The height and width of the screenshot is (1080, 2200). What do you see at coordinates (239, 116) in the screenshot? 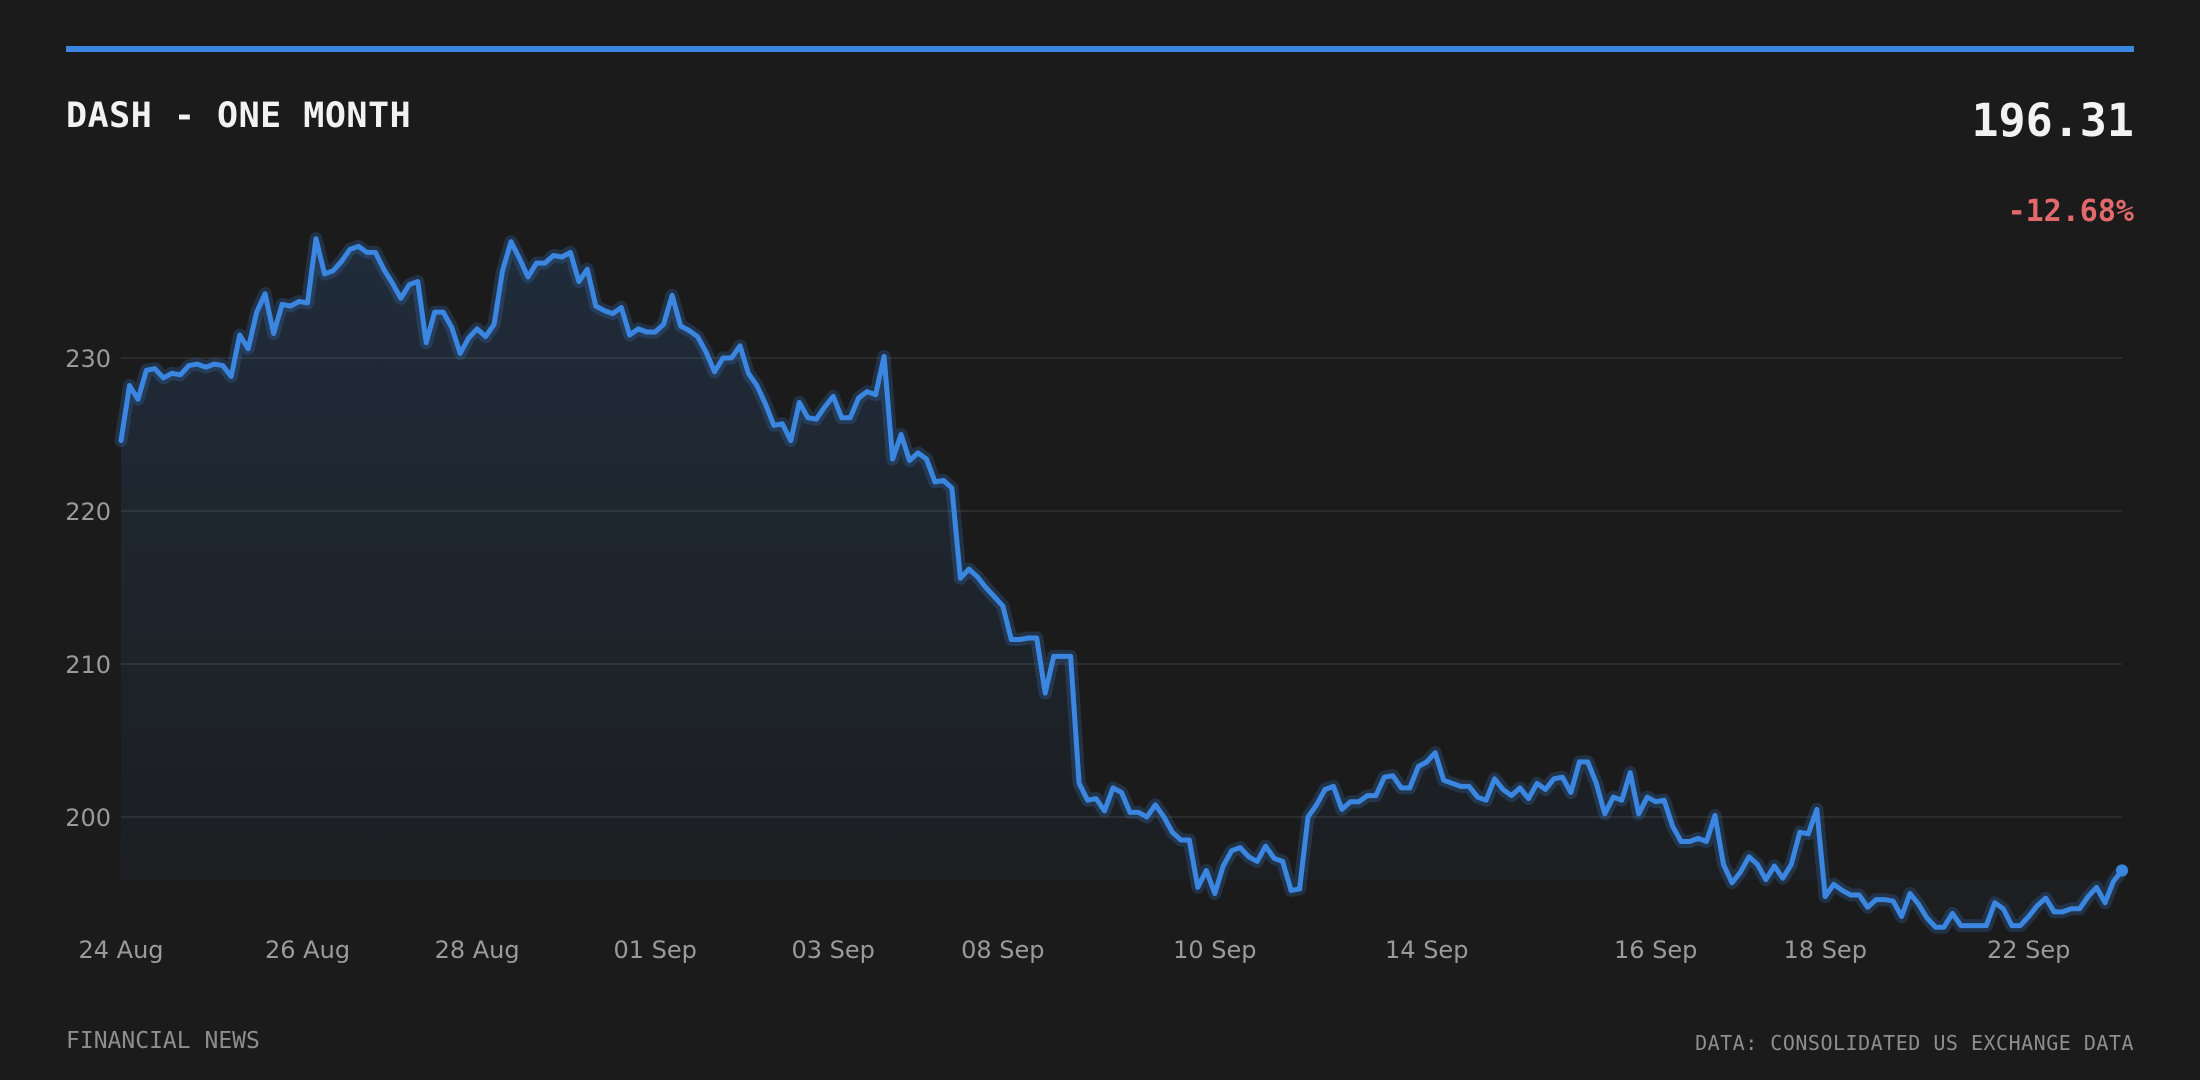
I see `chart-title: DASH - ONE MONTH` at bounding box center [239, 116].